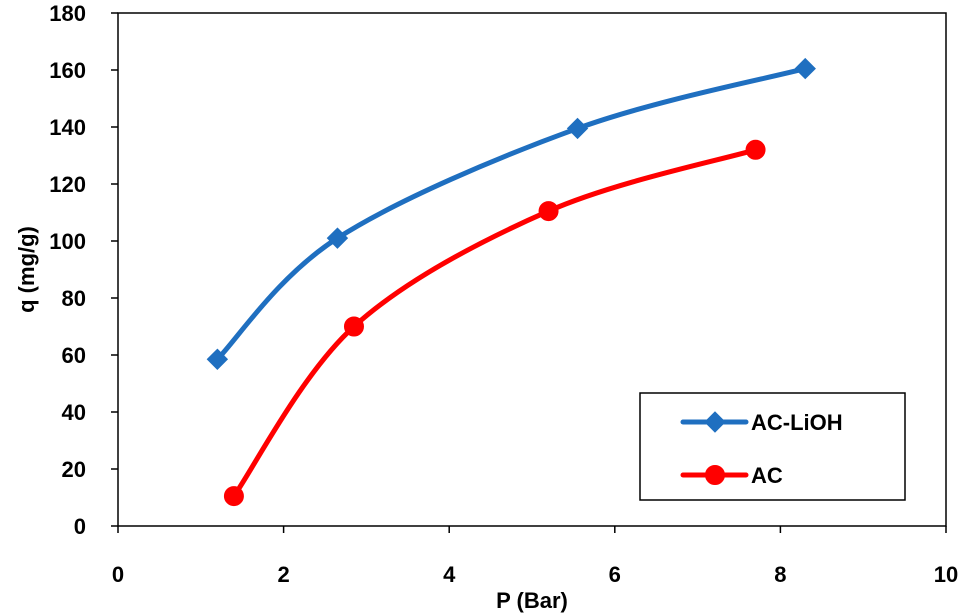  What do you see at coordinates (74, 298) in the screenshot?
I see `y-tick-label: 80` at bounding box center [74, 298].